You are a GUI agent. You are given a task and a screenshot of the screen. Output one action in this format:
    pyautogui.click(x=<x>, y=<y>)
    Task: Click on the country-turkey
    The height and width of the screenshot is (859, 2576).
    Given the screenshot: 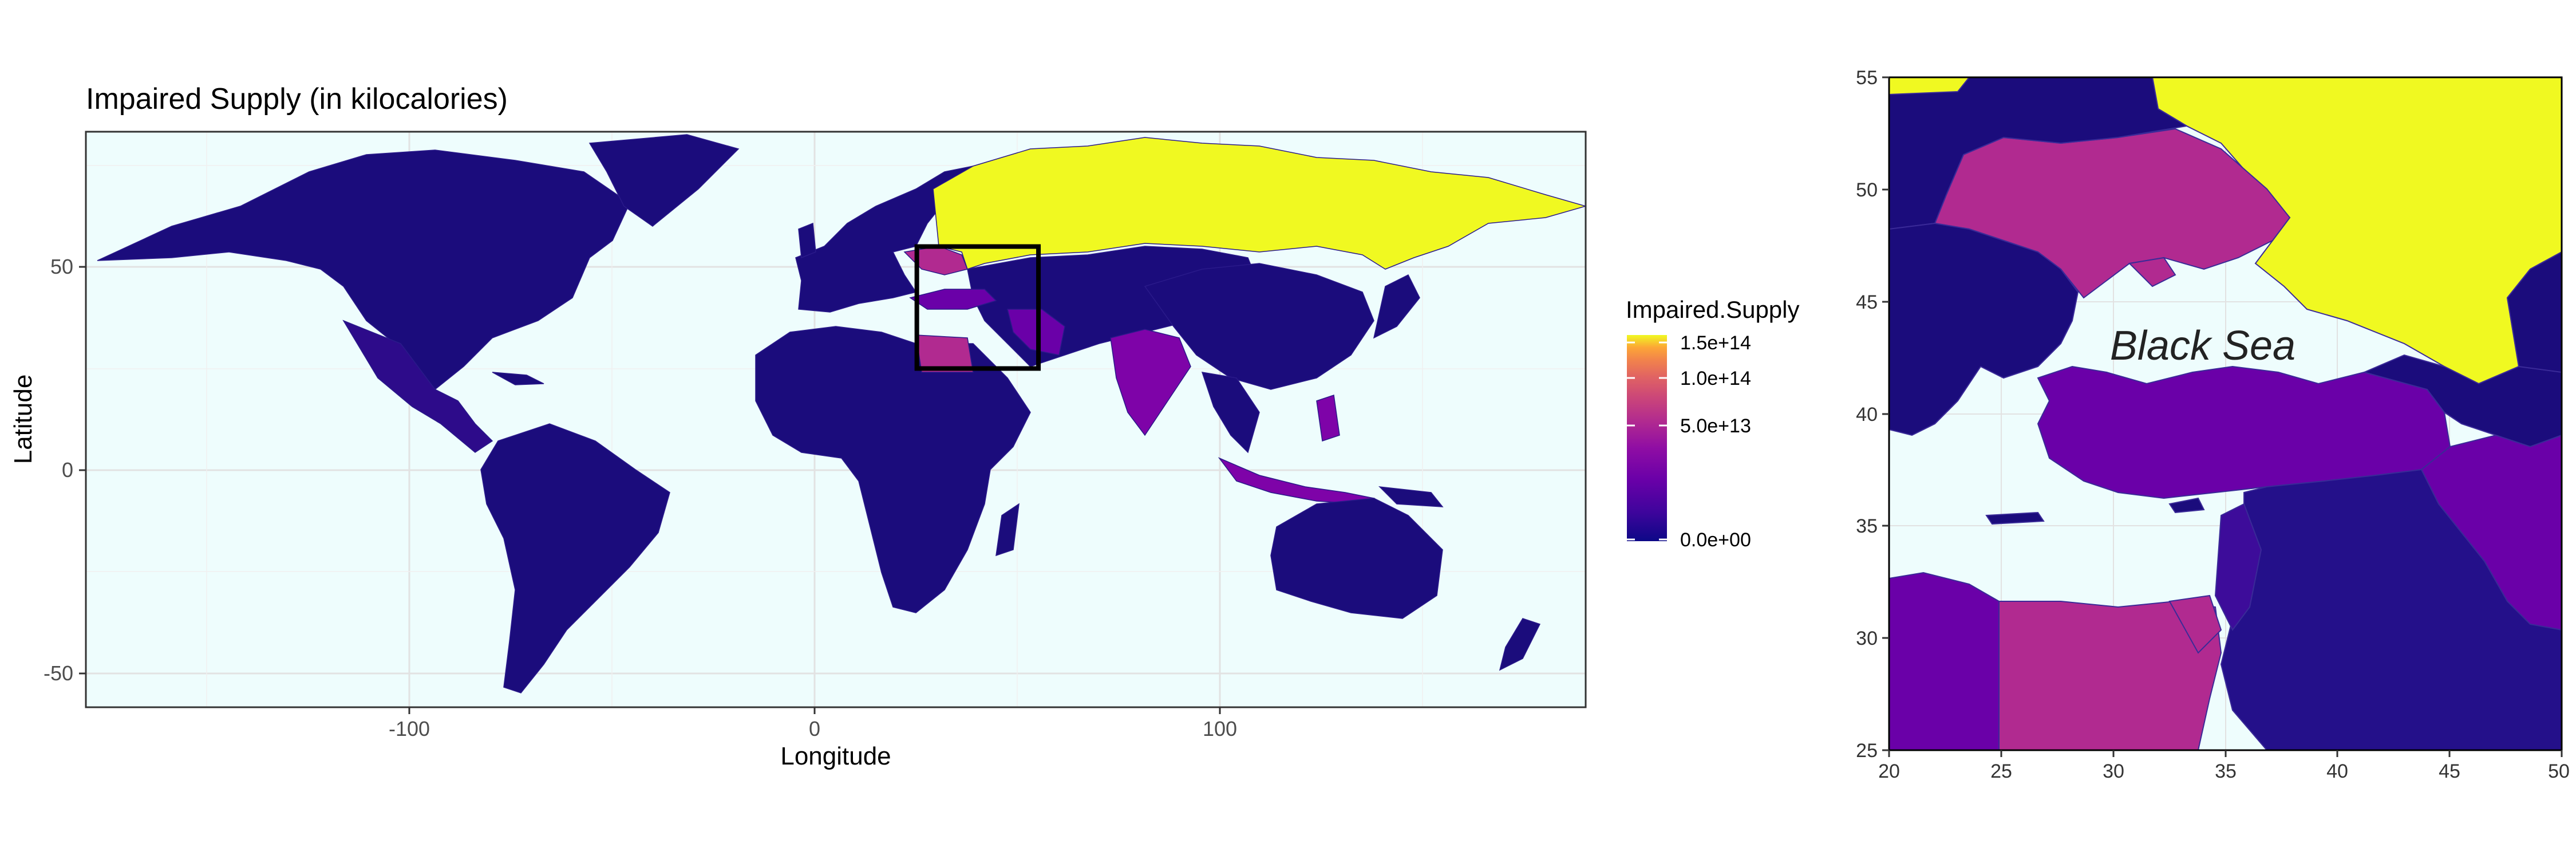 What is the action you would take?
    pyautogui.click(x=953, y=299)
    